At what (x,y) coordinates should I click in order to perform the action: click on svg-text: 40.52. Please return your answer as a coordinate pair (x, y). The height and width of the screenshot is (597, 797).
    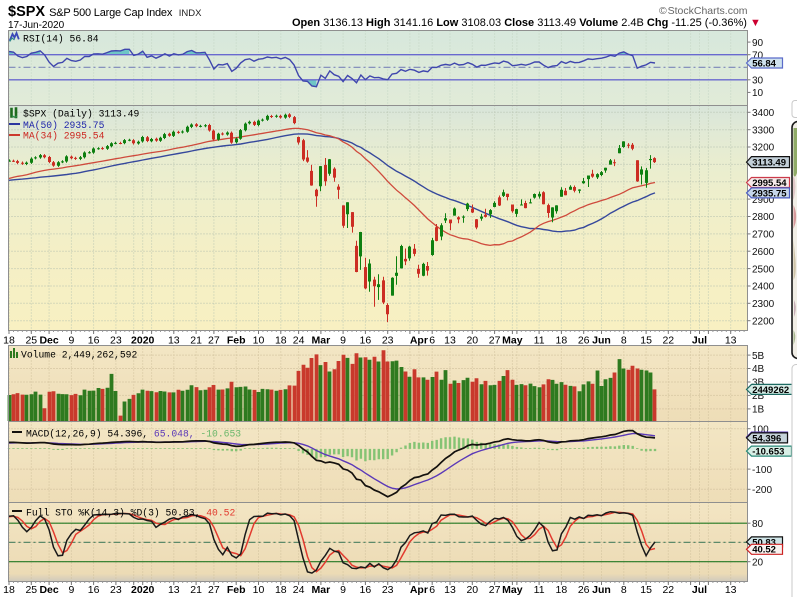
    Looking at the image, I should click on (764, 550).